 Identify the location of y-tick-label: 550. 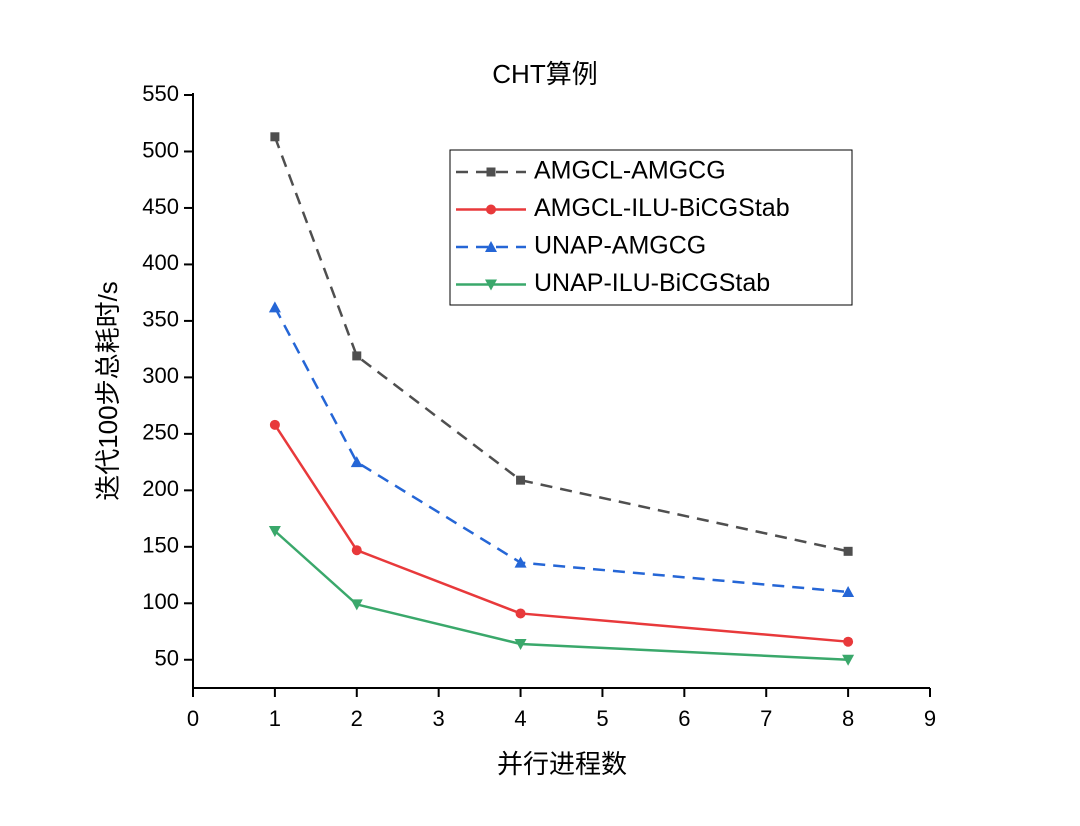
(160, 93).